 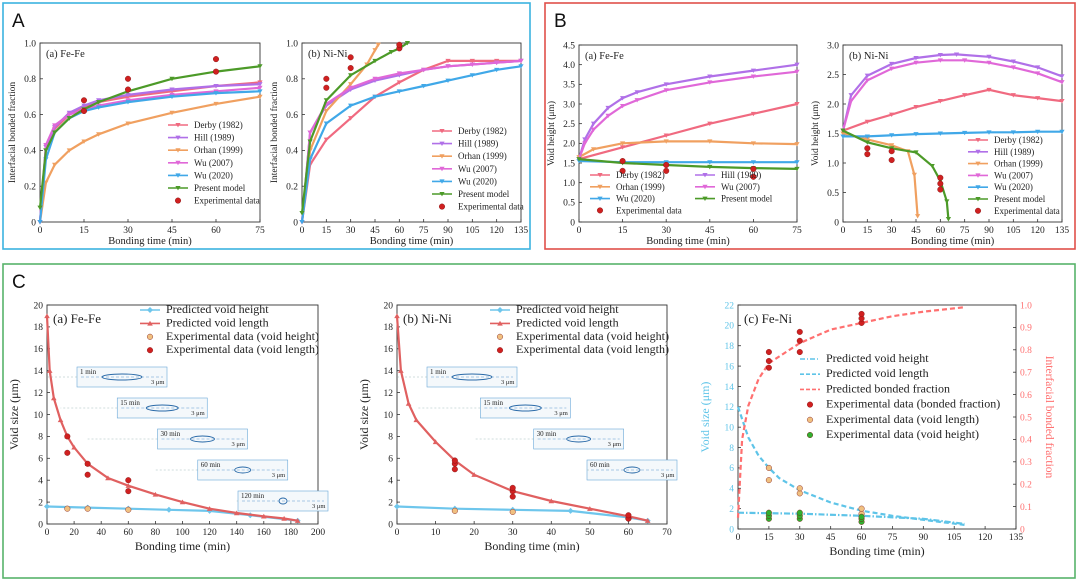 What do you see at coordinates (327, 54) in the screenshot?
I see `chart-title: (b) Ni-Ni` at bounding box center [327, 54].